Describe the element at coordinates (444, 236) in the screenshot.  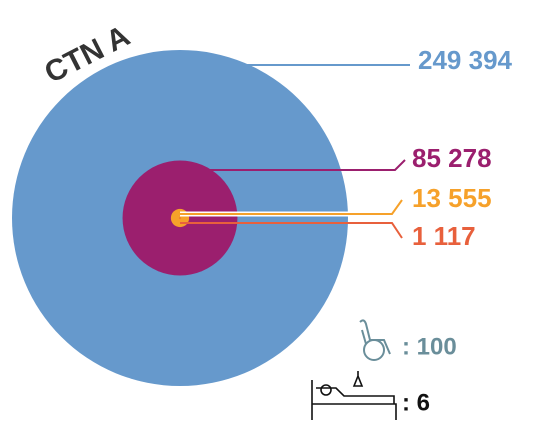
I see `value-label: 1 117` at that location.